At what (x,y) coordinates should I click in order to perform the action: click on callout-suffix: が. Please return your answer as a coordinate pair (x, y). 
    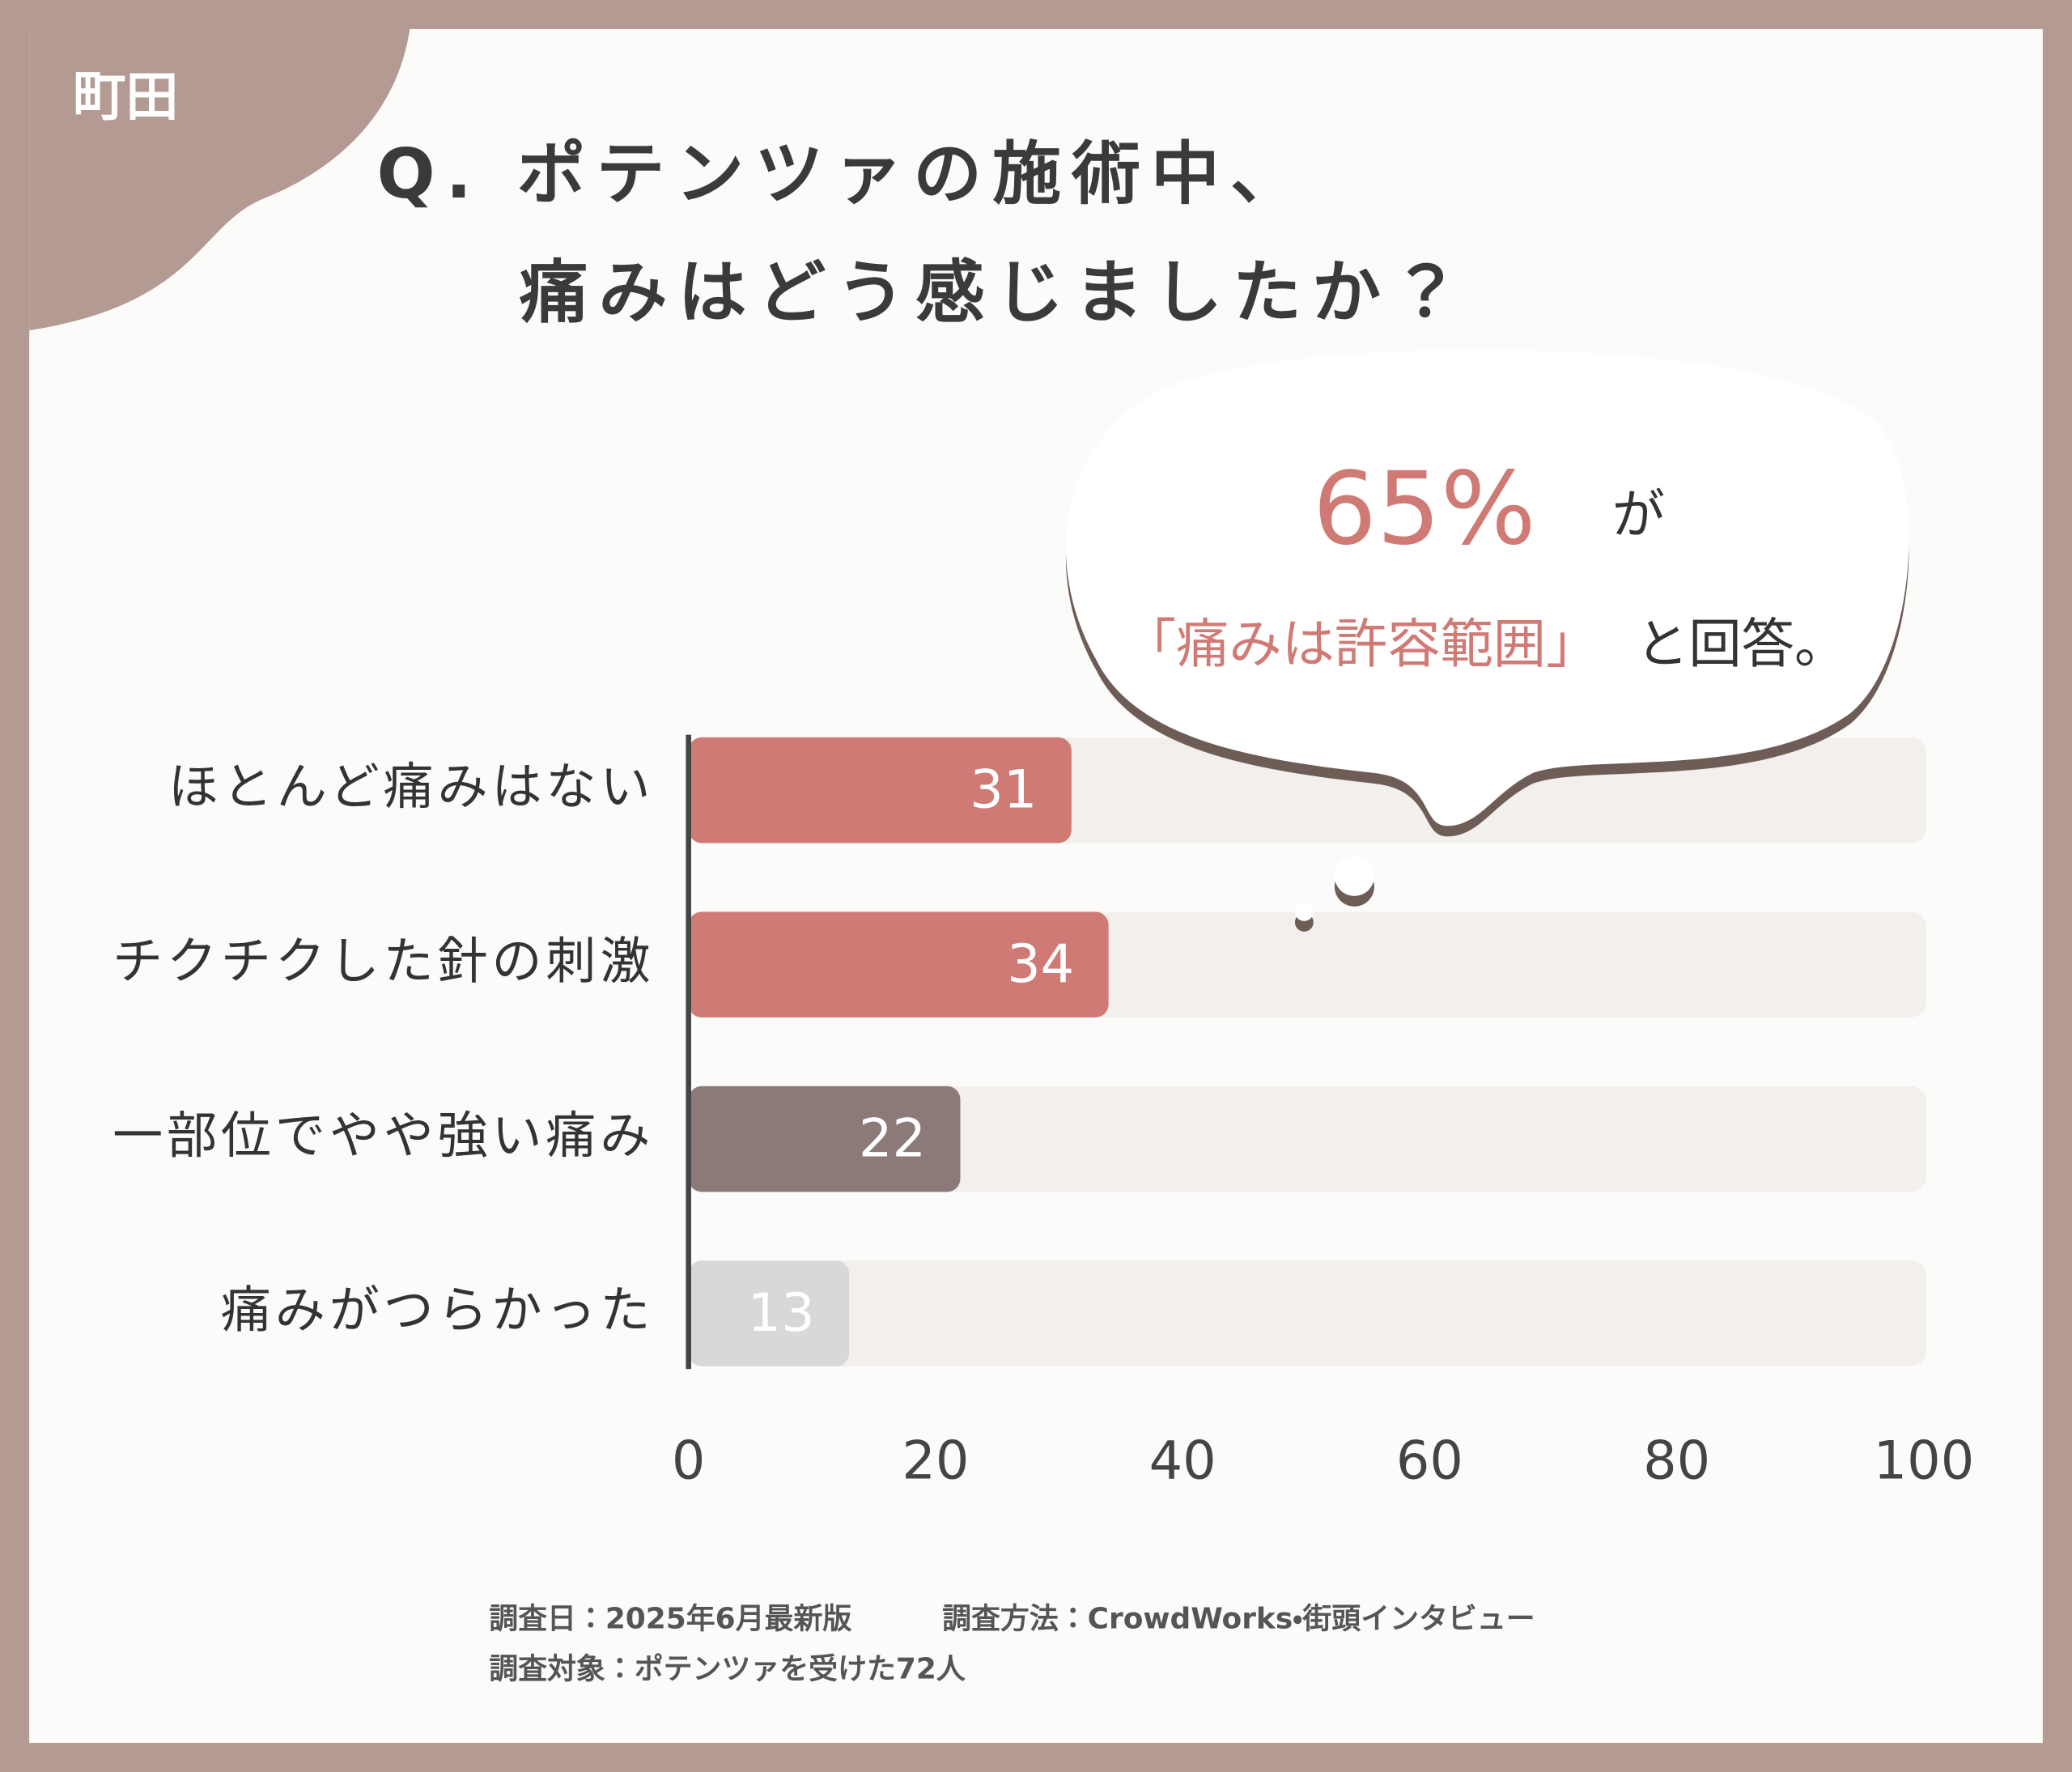
    Looking at the image, I should click on (1638, 515).